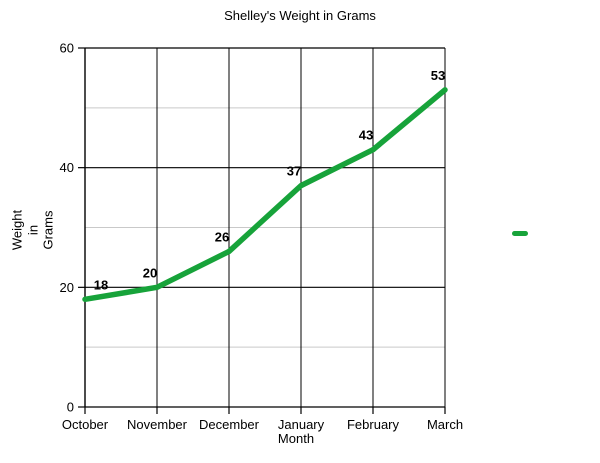  I want to click on x-tick-label: October, so click(85, 424).